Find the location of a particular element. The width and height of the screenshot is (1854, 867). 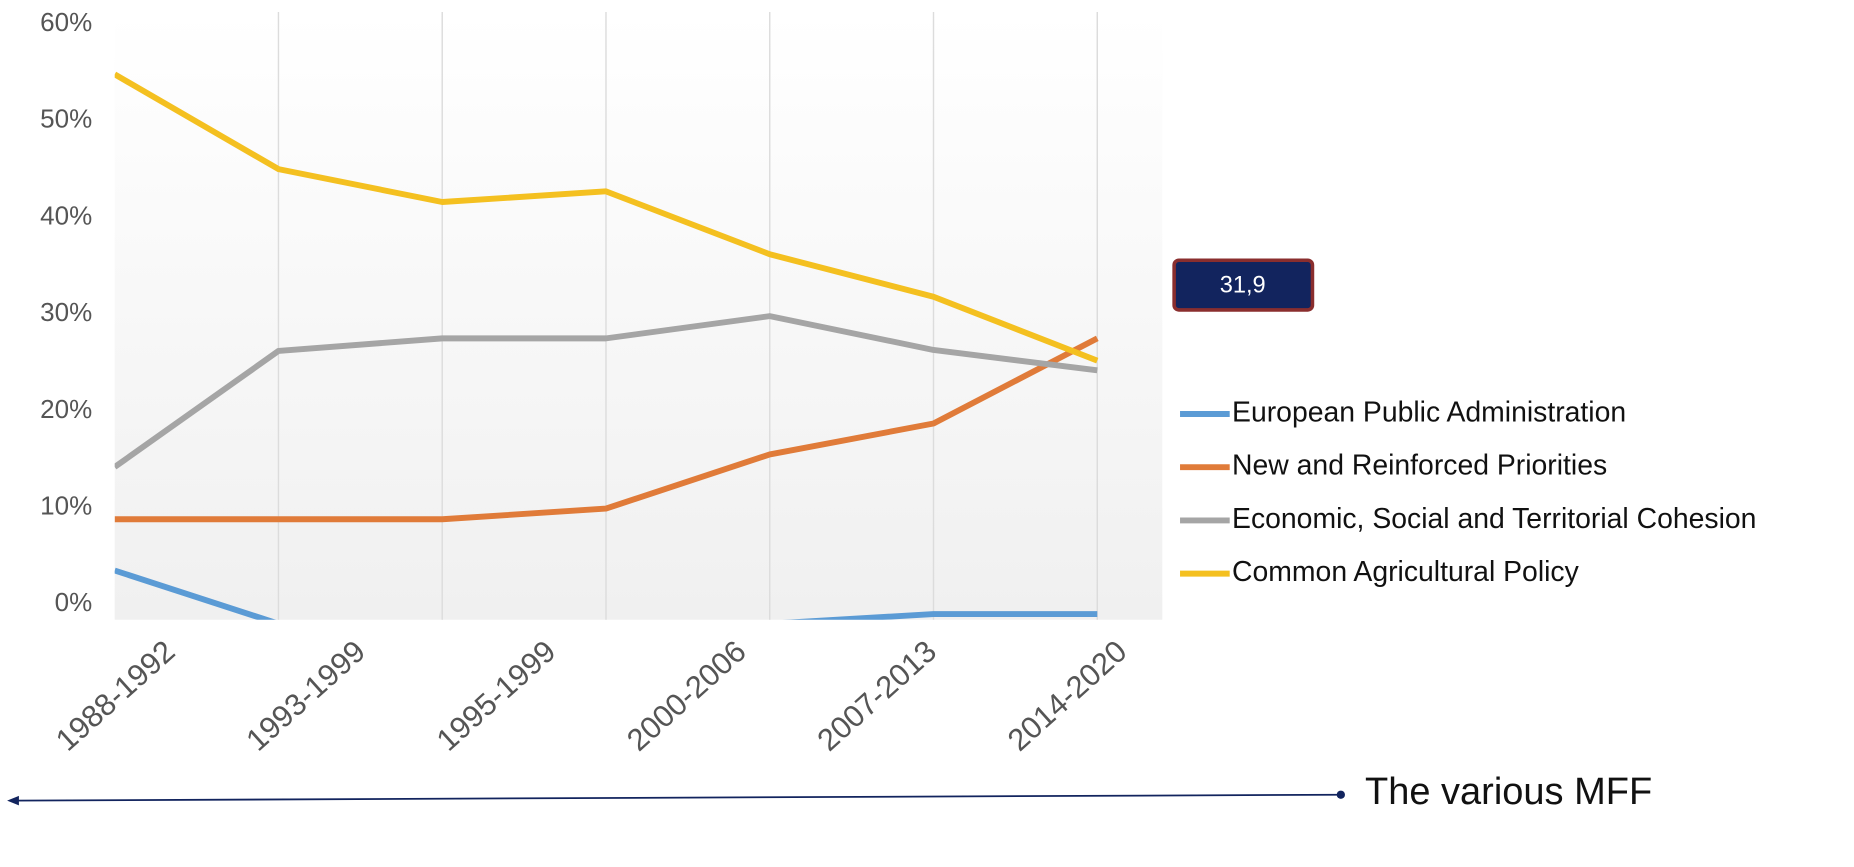

y-tick-label: 40% is located at coordinates (66, 215).